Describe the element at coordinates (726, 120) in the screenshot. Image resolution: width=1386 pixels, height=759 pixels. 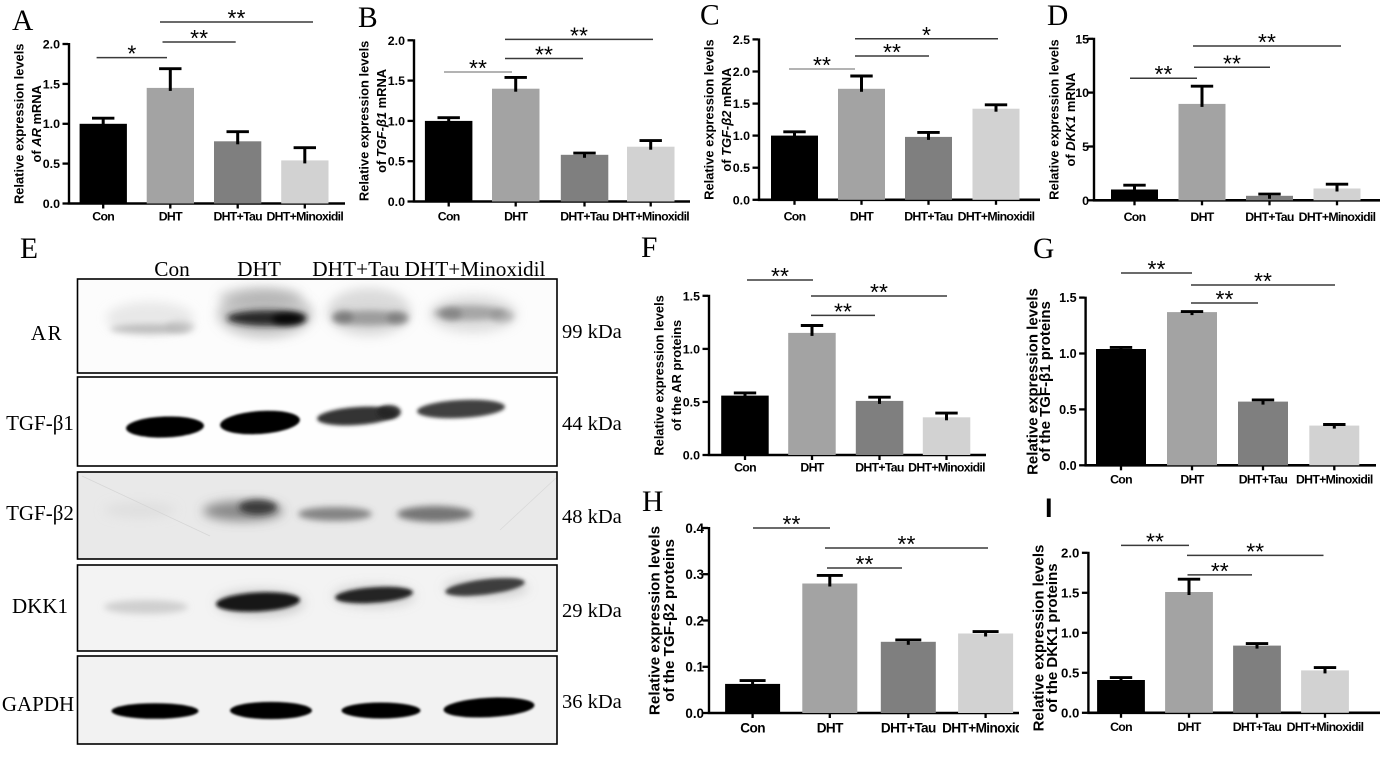
I see `svg-text: of TGF-β2 mRNA` at that location.